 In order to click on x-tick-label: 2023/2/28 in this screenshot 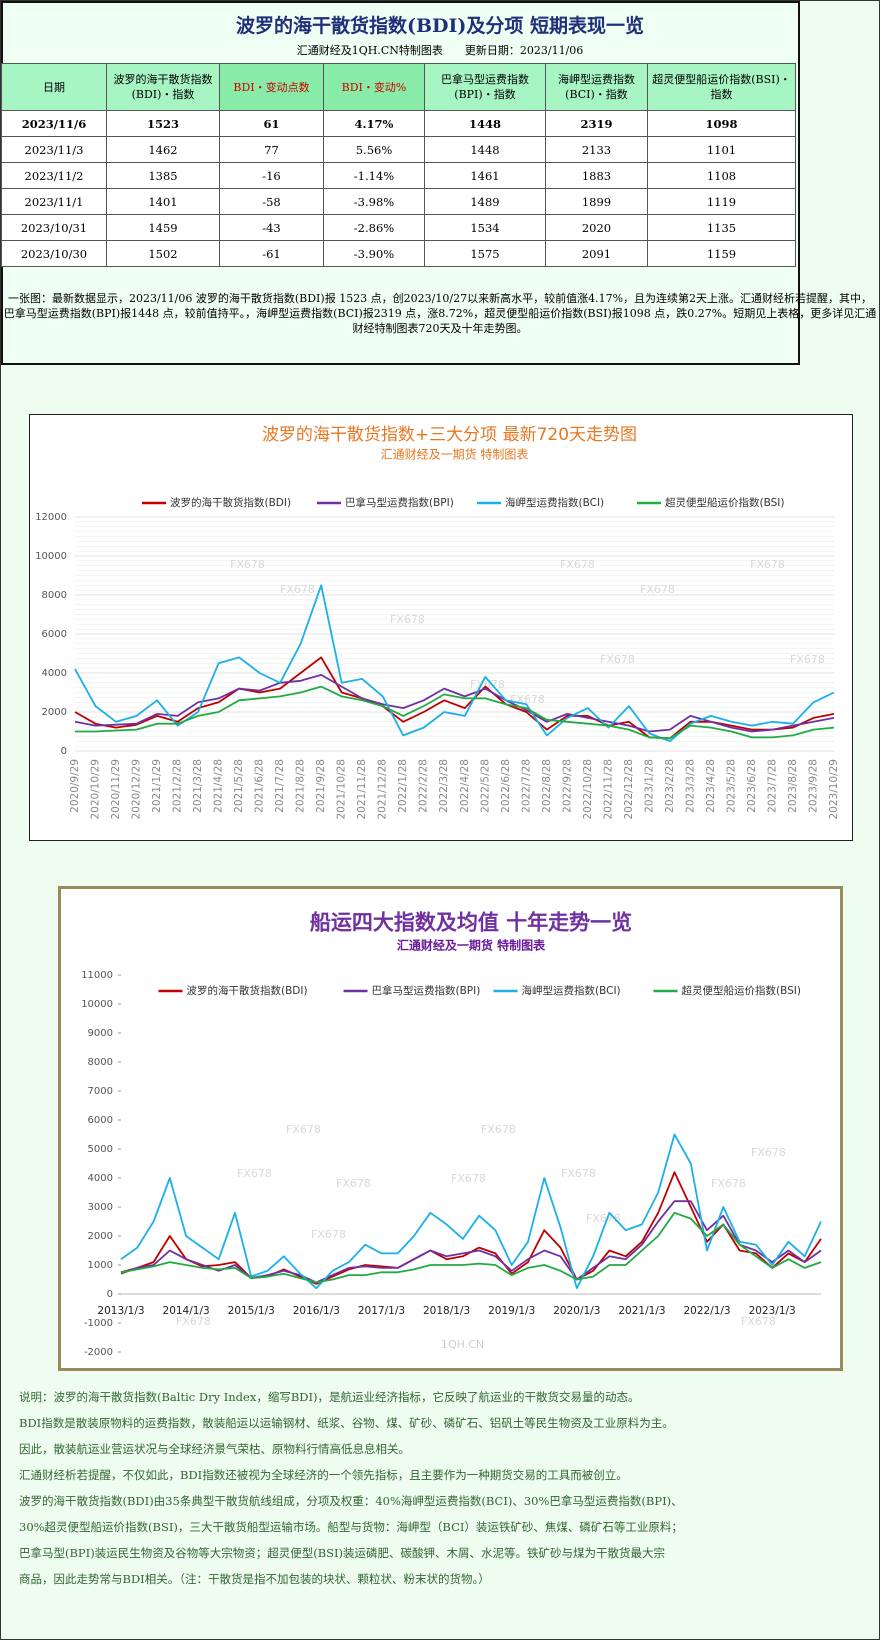, I will do `click(670, 786)`.